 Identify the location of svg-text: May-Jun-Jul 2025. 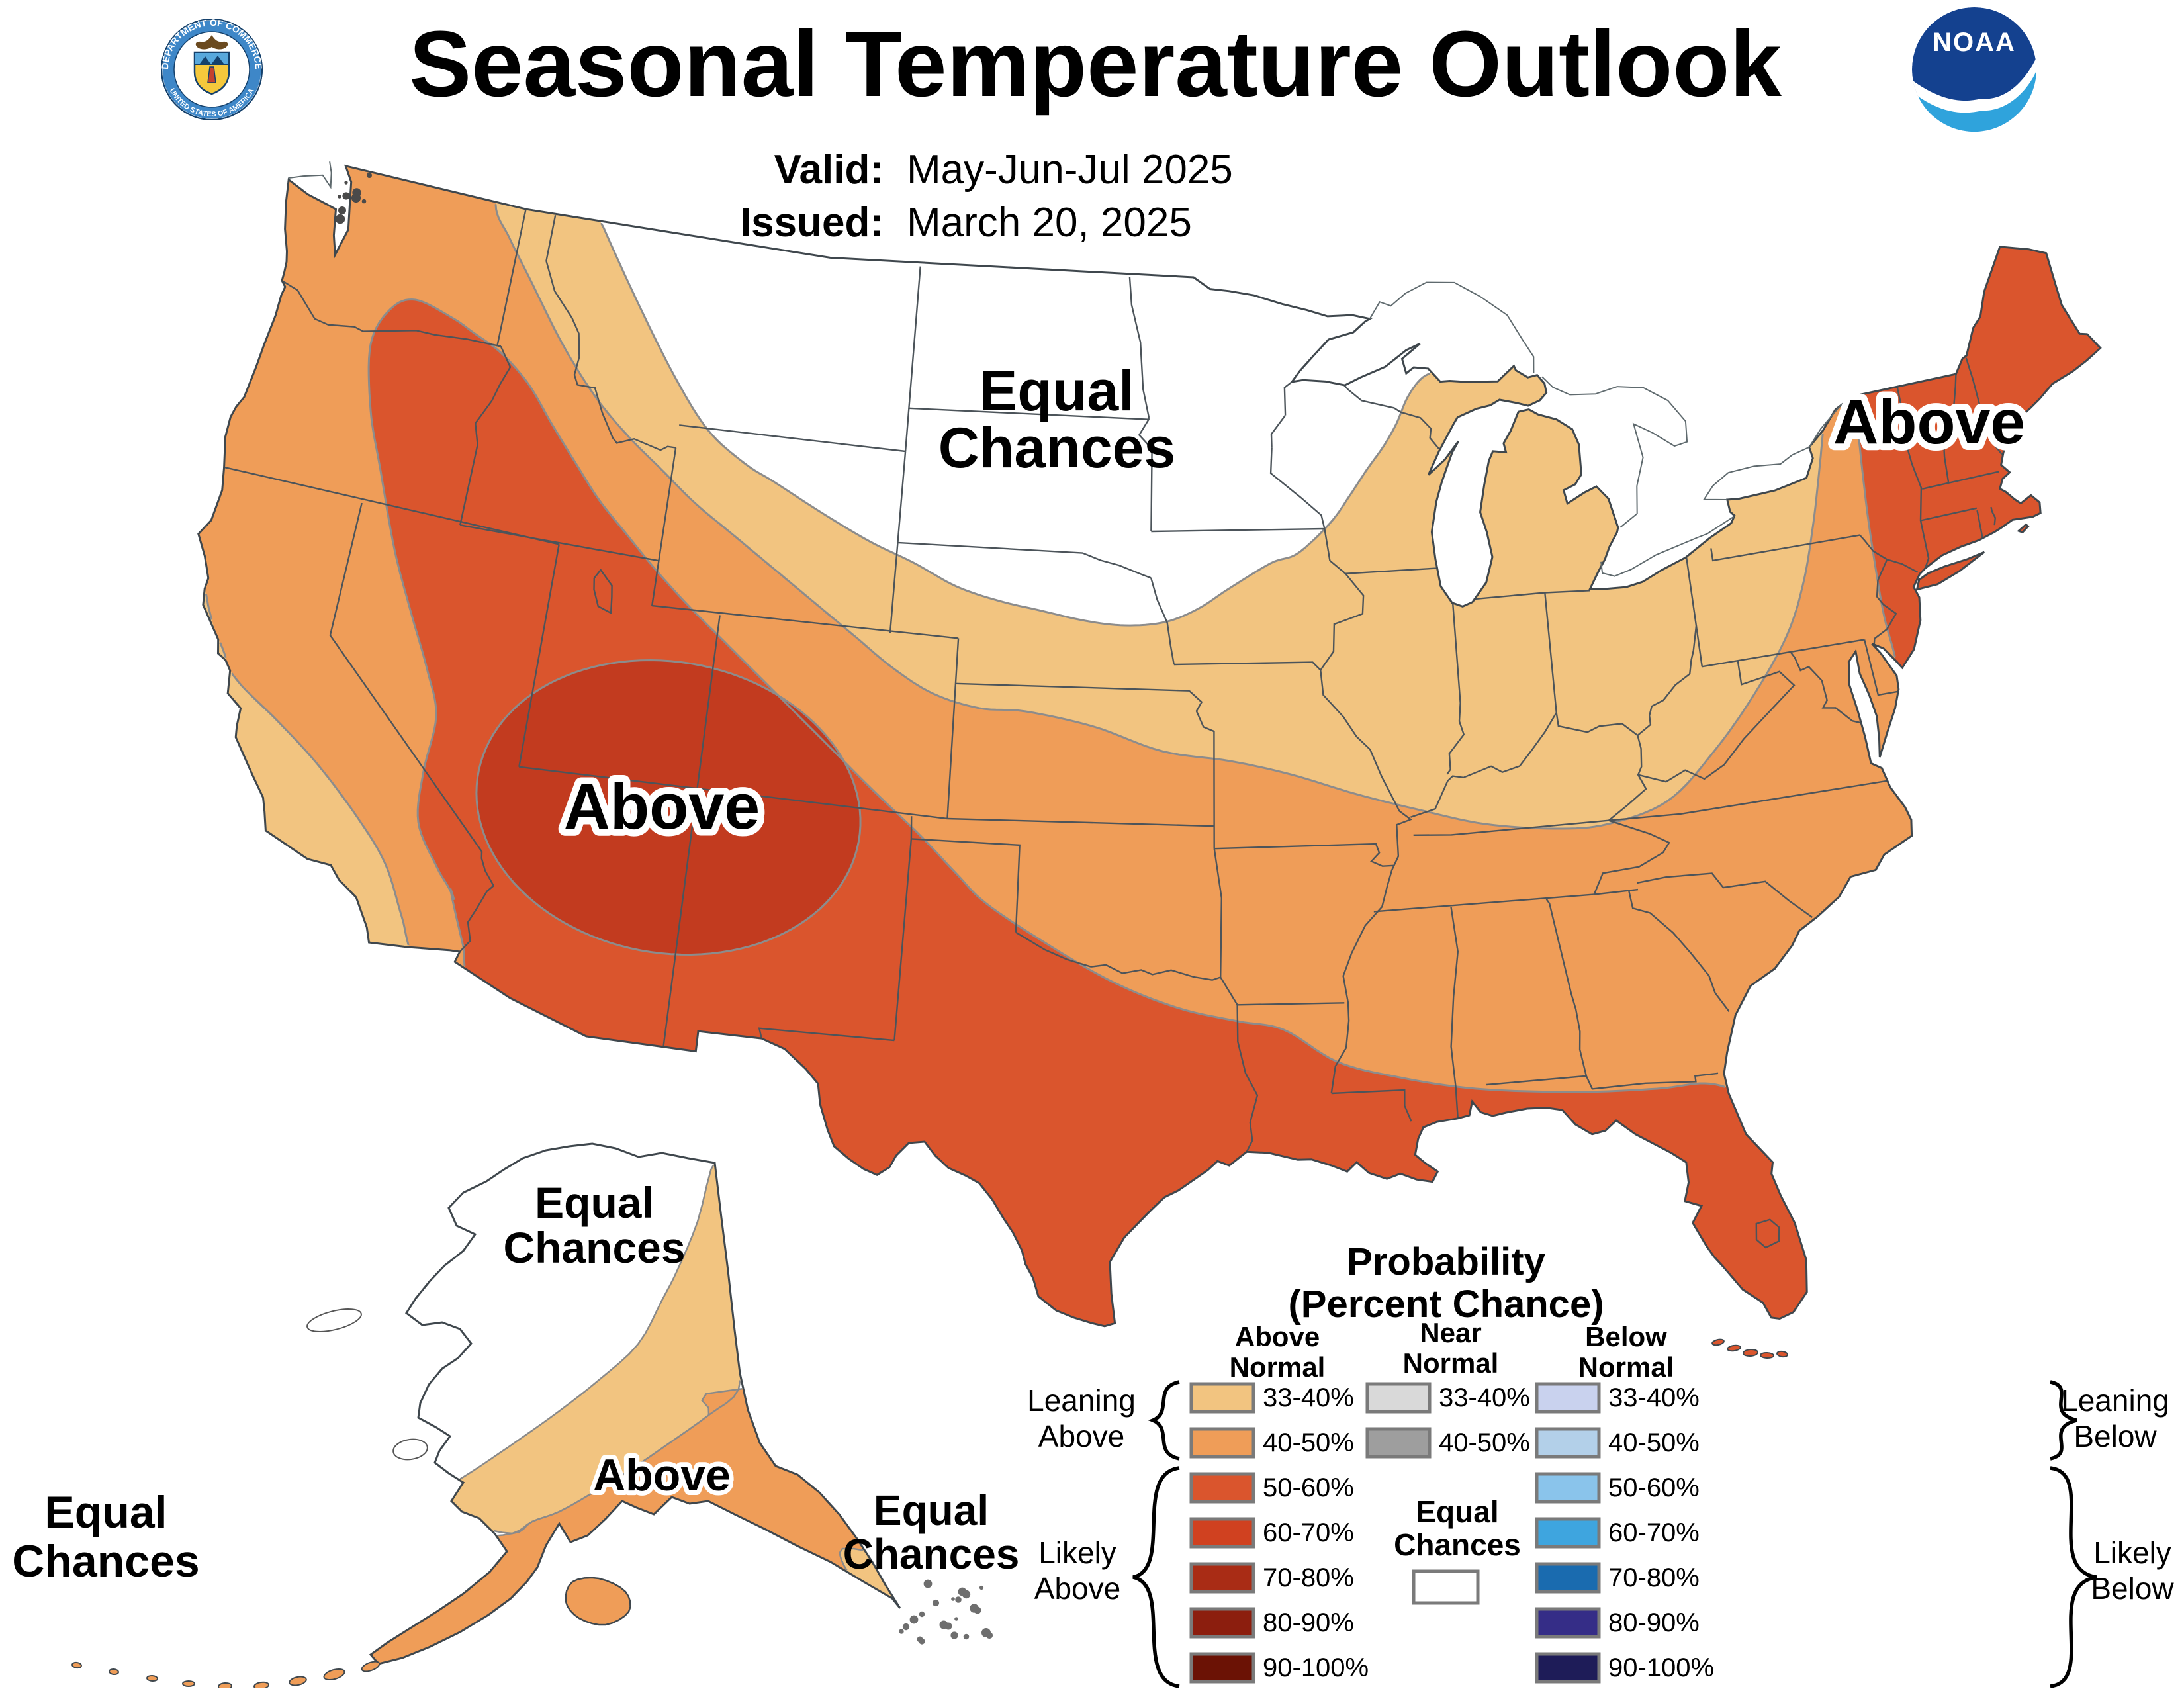
(1070, 170).